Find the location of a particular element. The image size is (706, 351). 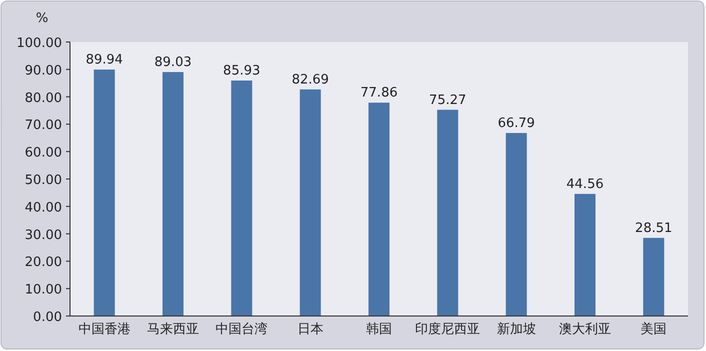

y-tick-label: 10.00 is located at coordinates (43, 290).